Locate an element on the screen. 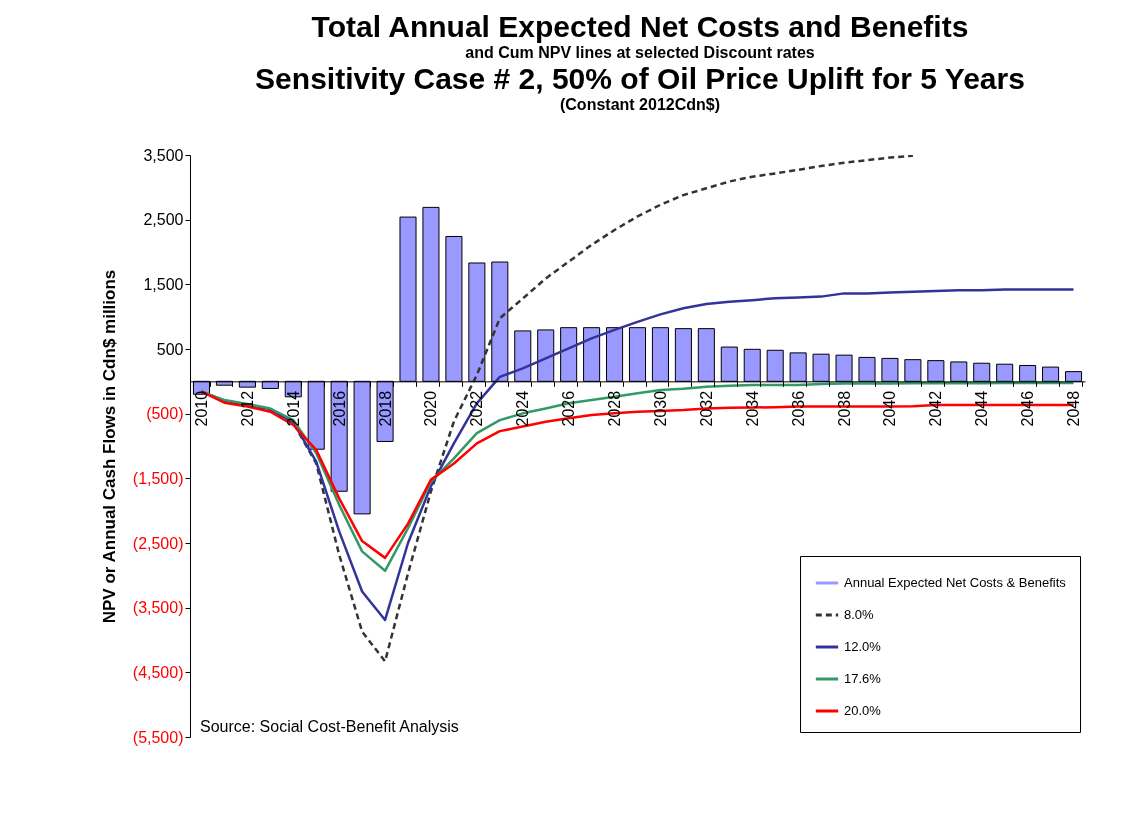 This screenshot has width=1147, height=839. x-tick-label: 2036 is located at coordinates (798, 408).